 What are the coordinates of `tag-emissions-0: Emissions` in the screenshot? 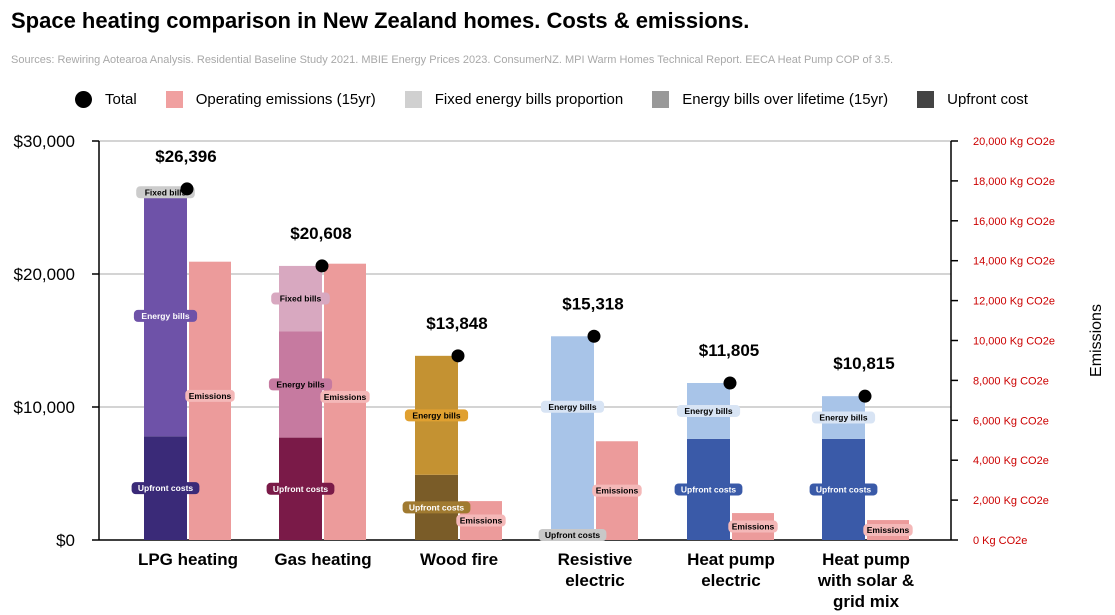 It's located at (210, 396).